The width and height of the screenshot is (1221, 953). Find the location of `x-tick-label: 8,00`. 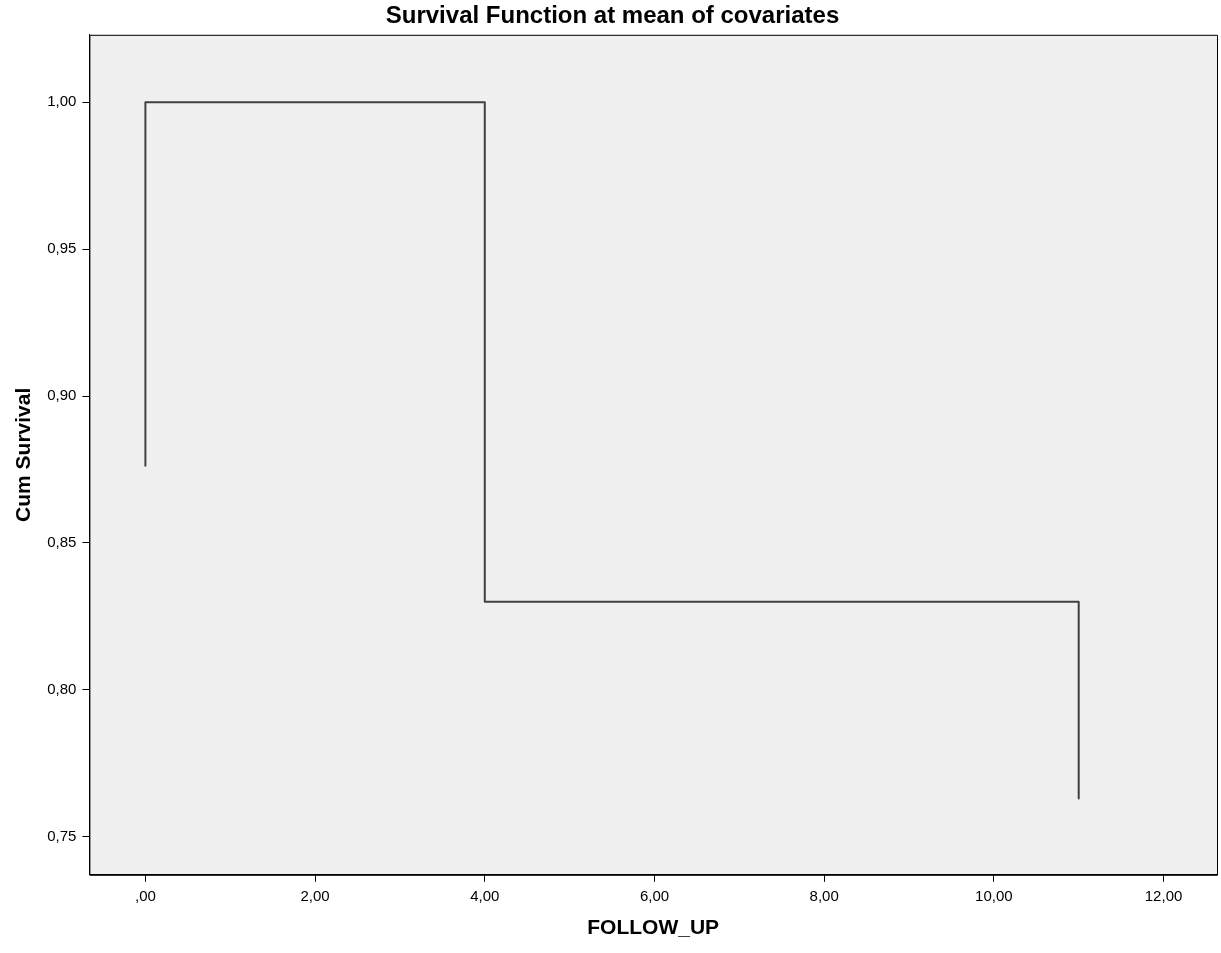

x-tick-label: 8,00 is located at coordinates (824, 895).